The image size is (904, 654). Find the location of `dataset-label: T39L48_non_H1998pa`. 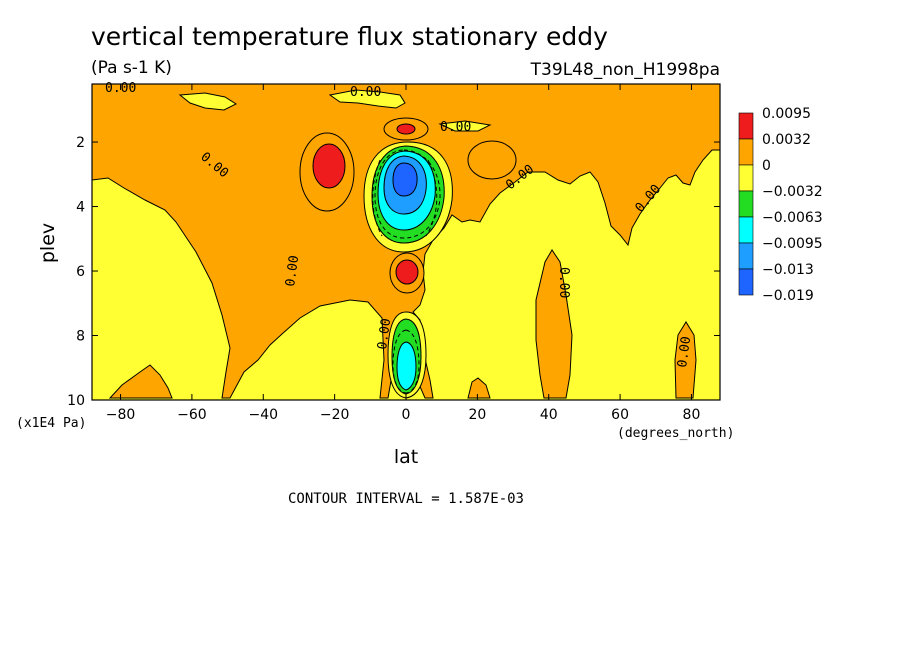

dataset-label: T39L48_non_H1998pa is located at coordinates (625, 70).